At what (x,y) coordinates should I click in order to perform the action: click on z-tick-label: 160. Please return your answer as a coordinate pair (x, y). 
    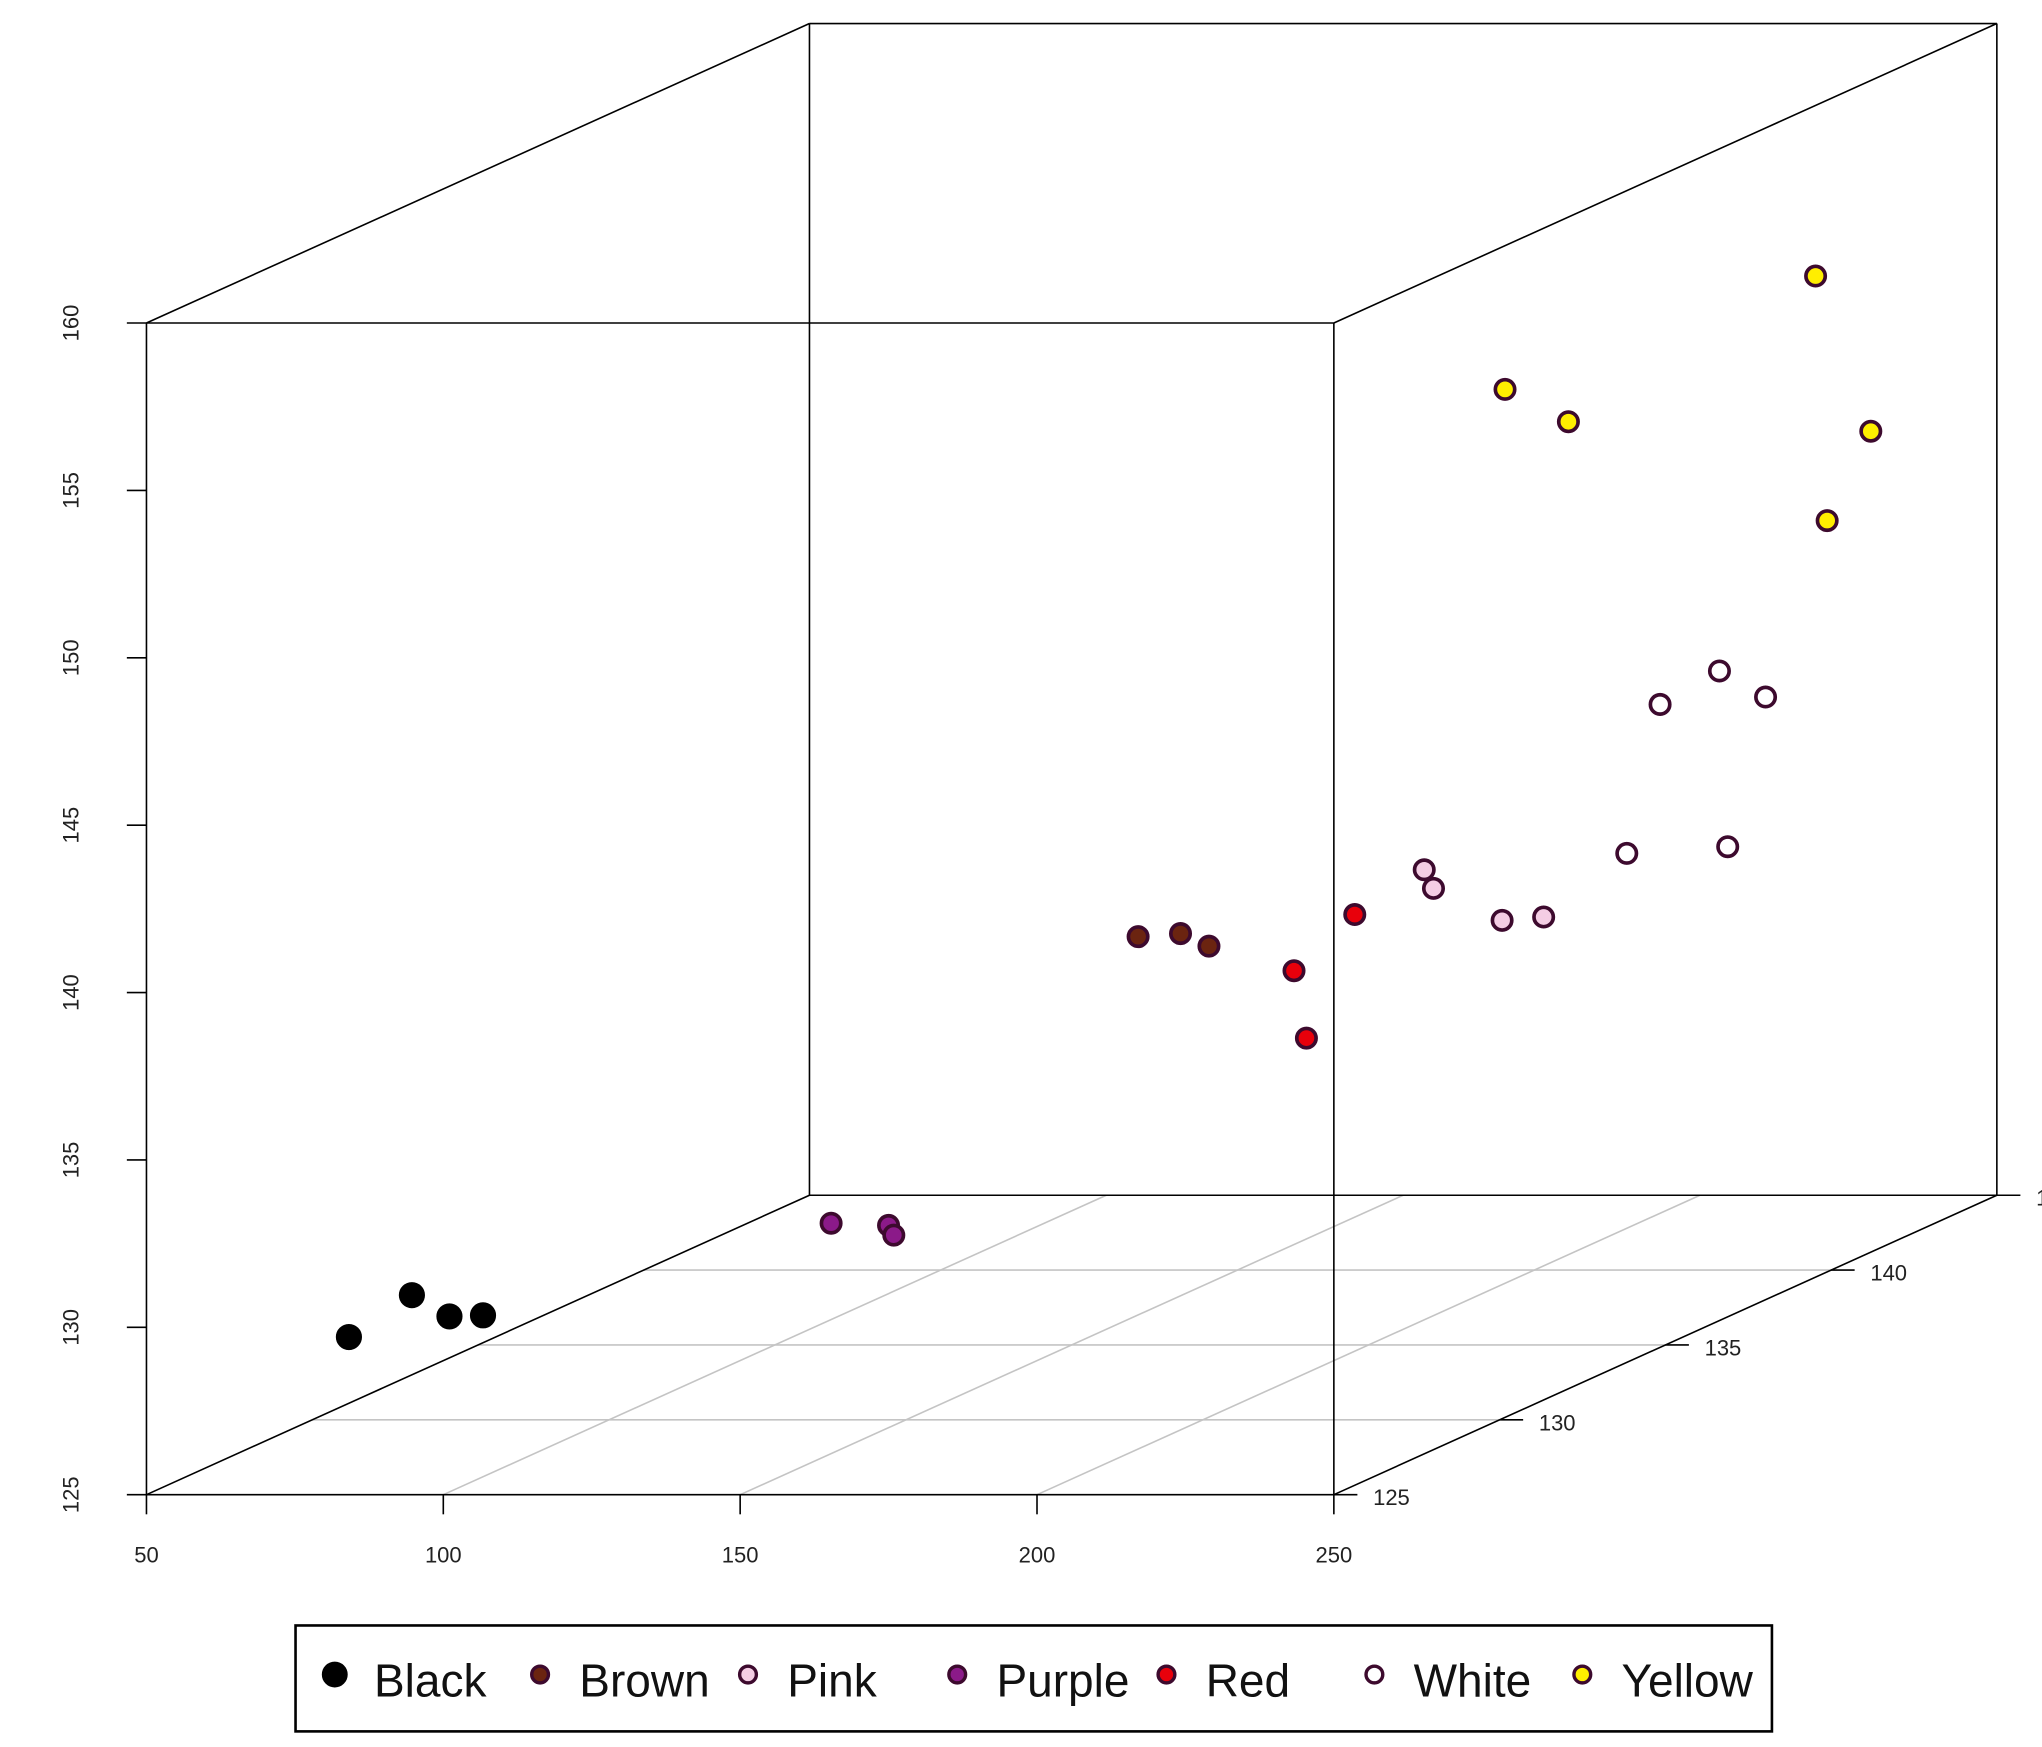
    Looking at the image, I should click on (70, 323).